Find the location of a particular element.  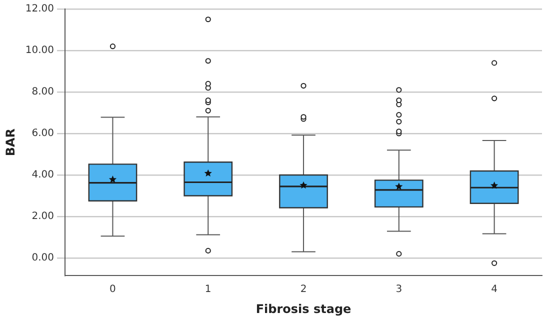

y-tick-label: 2.00 is located at coordinates (43, 216).